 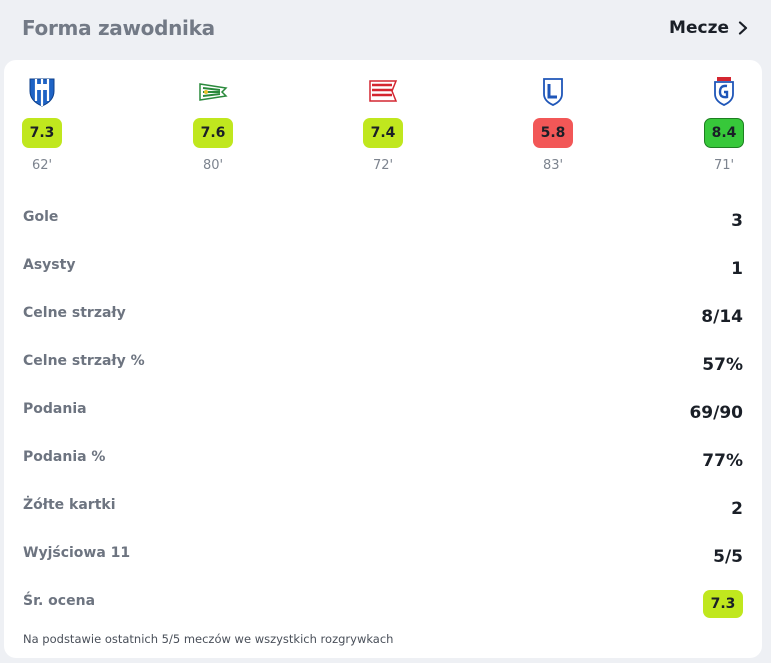 I want to click on section-title: Forma zawodnika, so click(x=118, y=28).